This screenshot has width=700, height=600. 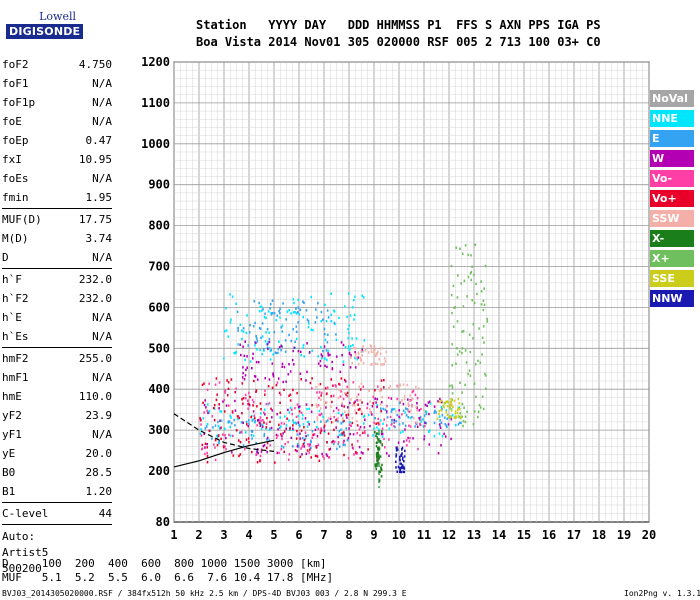 I want to click on param-name: foEs, so click(x=15, y=178).